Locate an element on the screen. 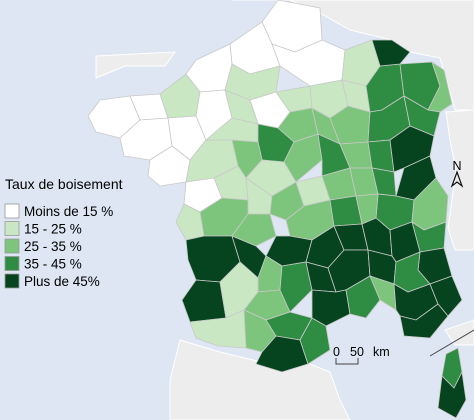  legend-title: Taux de boisement is located at coordinates (64, 184).